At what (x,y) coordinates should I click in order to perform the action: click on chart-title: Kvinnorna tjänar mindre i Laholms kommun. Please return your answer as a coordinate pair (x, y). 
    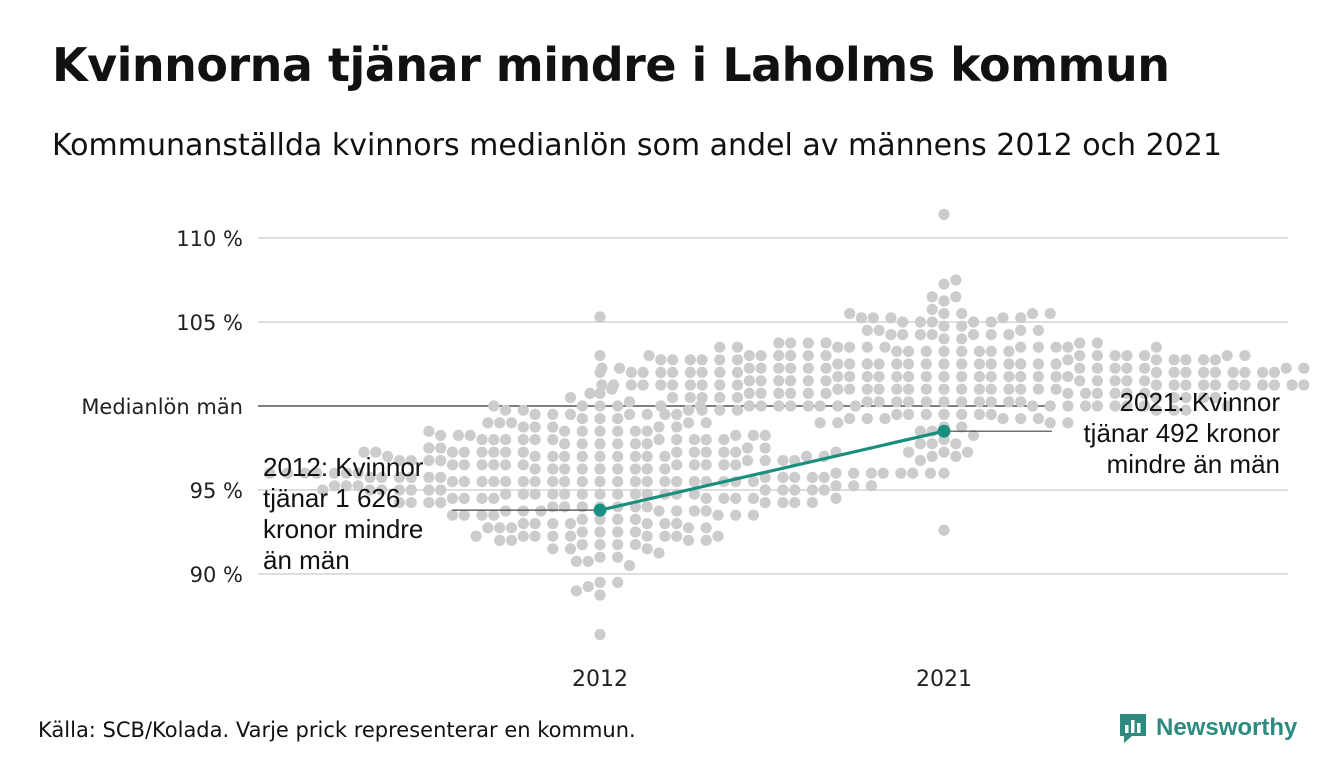
    Looking at the image, I should click on (611, 65).